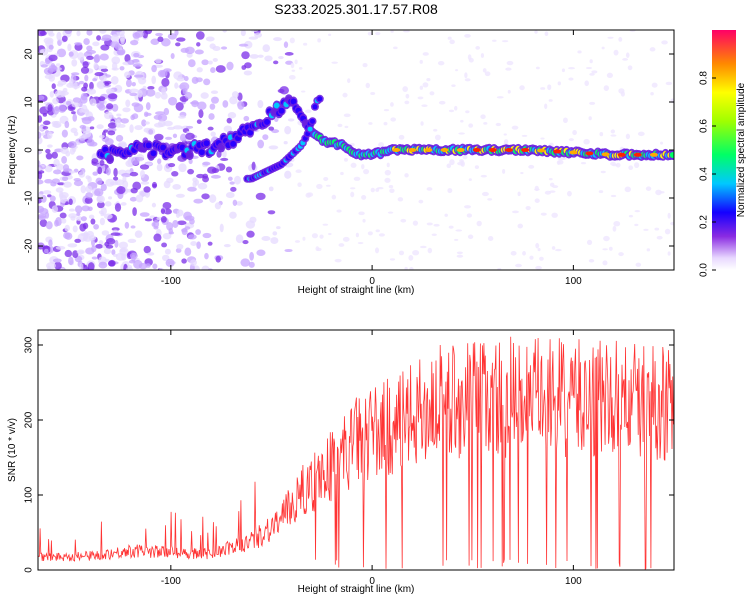  I want to click on colorbar-tick-label: 0.4, so click(704, 174).